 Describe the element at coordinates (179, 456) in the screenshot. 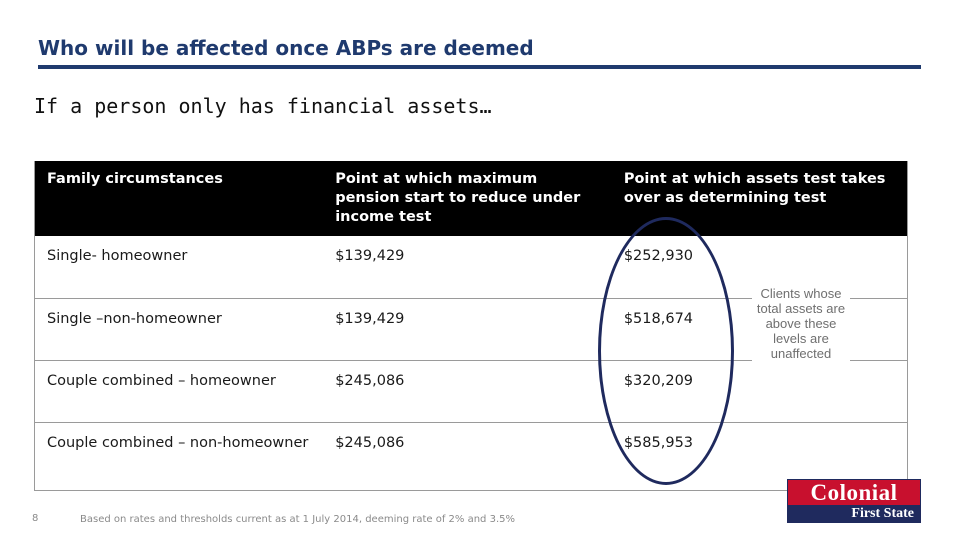

I see `family-circumstance-cell: Couple combined – non-homeowner` at that location.